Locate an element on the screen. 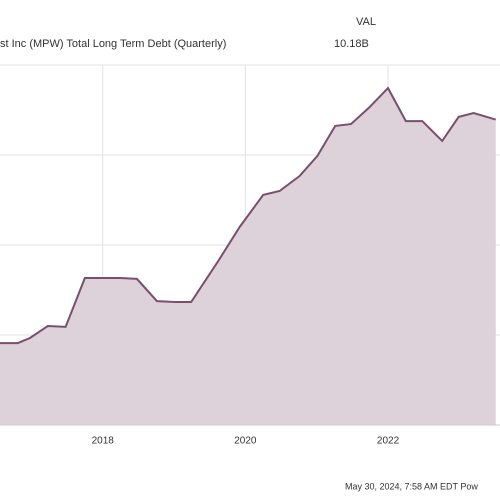 Image resolution: width=500 pixels, height=500 pixels. x-tick-label: 2020 is located at coordinates (245, 441).